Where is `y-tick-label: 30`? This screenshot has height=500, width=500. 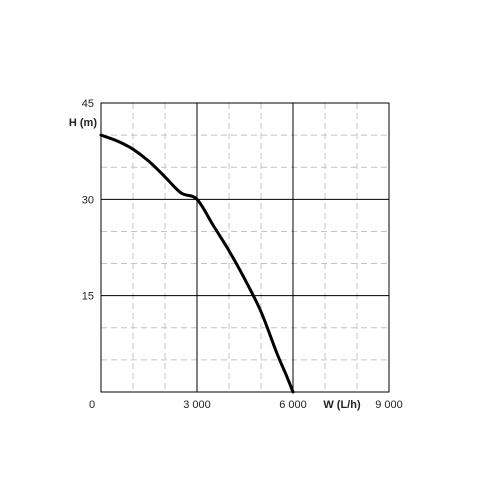 y-tick-label: 30 is located at coordinates (88, 200).